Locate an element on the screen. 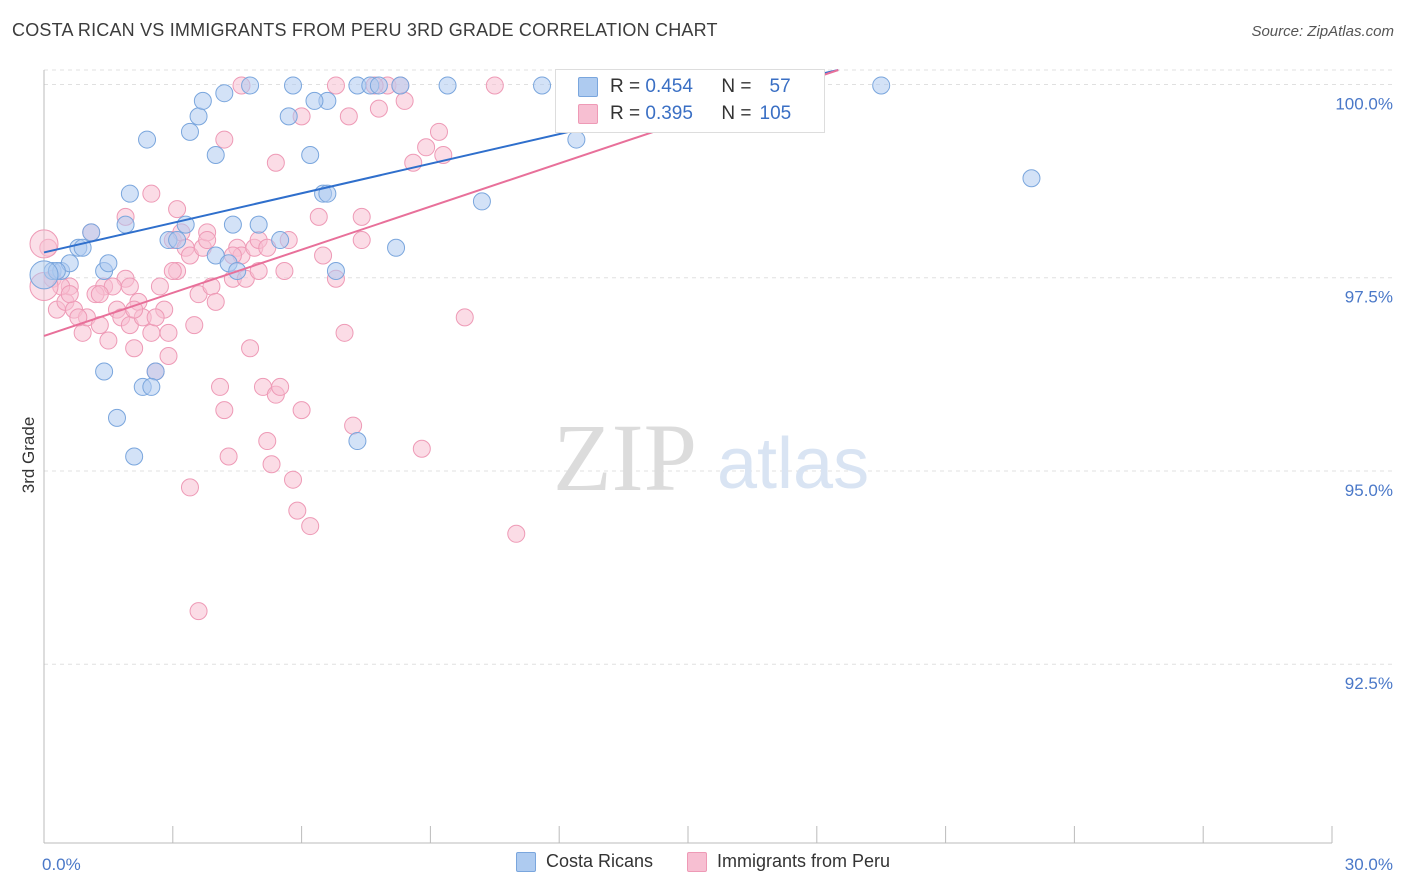 The width and height of the screenshot is (1406, 892). legend-swatch-pink is located at coordinates (697, 861).